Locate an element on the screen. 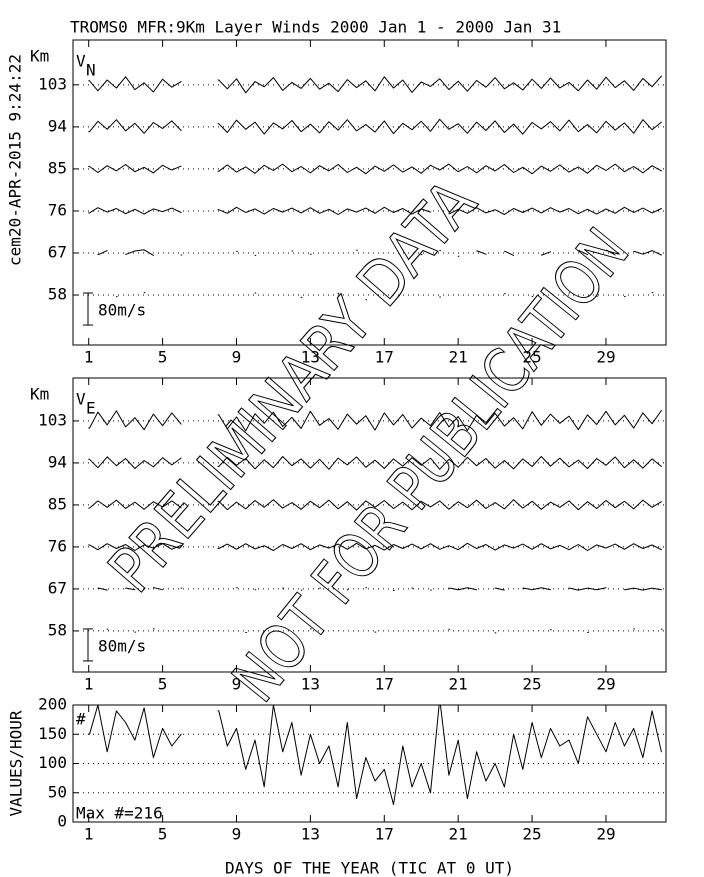 The width and height of the screenshot is (704, 877). y-tick-label: 50 is located at coordinates (57, 791).